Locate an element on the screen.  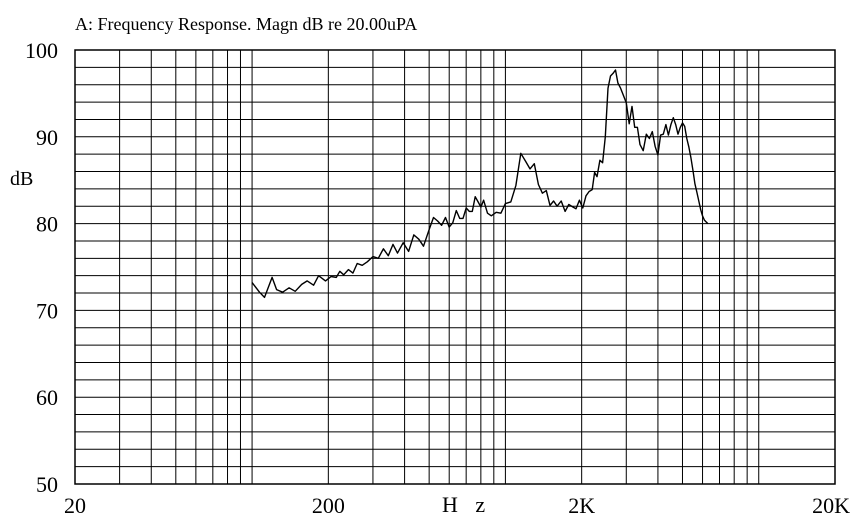
y-tick-label: 60 is located at coordinates (47, 397).